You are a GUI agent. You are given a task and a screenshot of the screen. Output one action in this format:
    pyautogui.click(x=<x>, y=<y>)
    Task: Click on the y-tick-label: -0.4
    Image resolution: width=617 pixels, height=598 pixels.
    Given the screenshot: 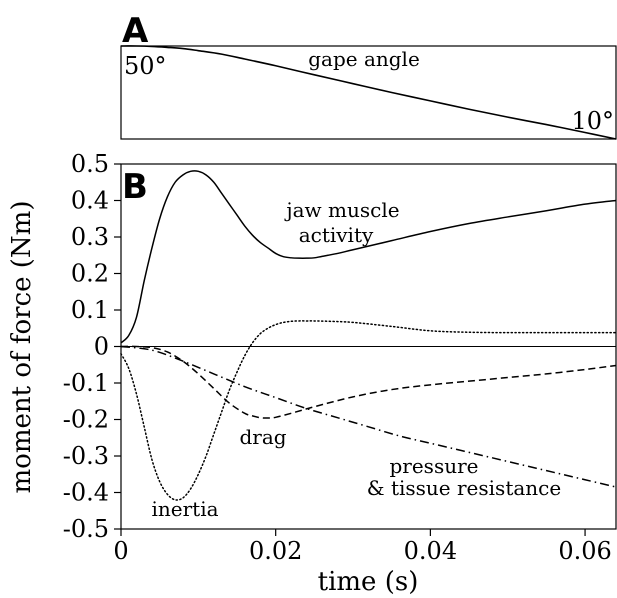 What is the action you would take?
    pyautogui.click(x=86, y=493)
    